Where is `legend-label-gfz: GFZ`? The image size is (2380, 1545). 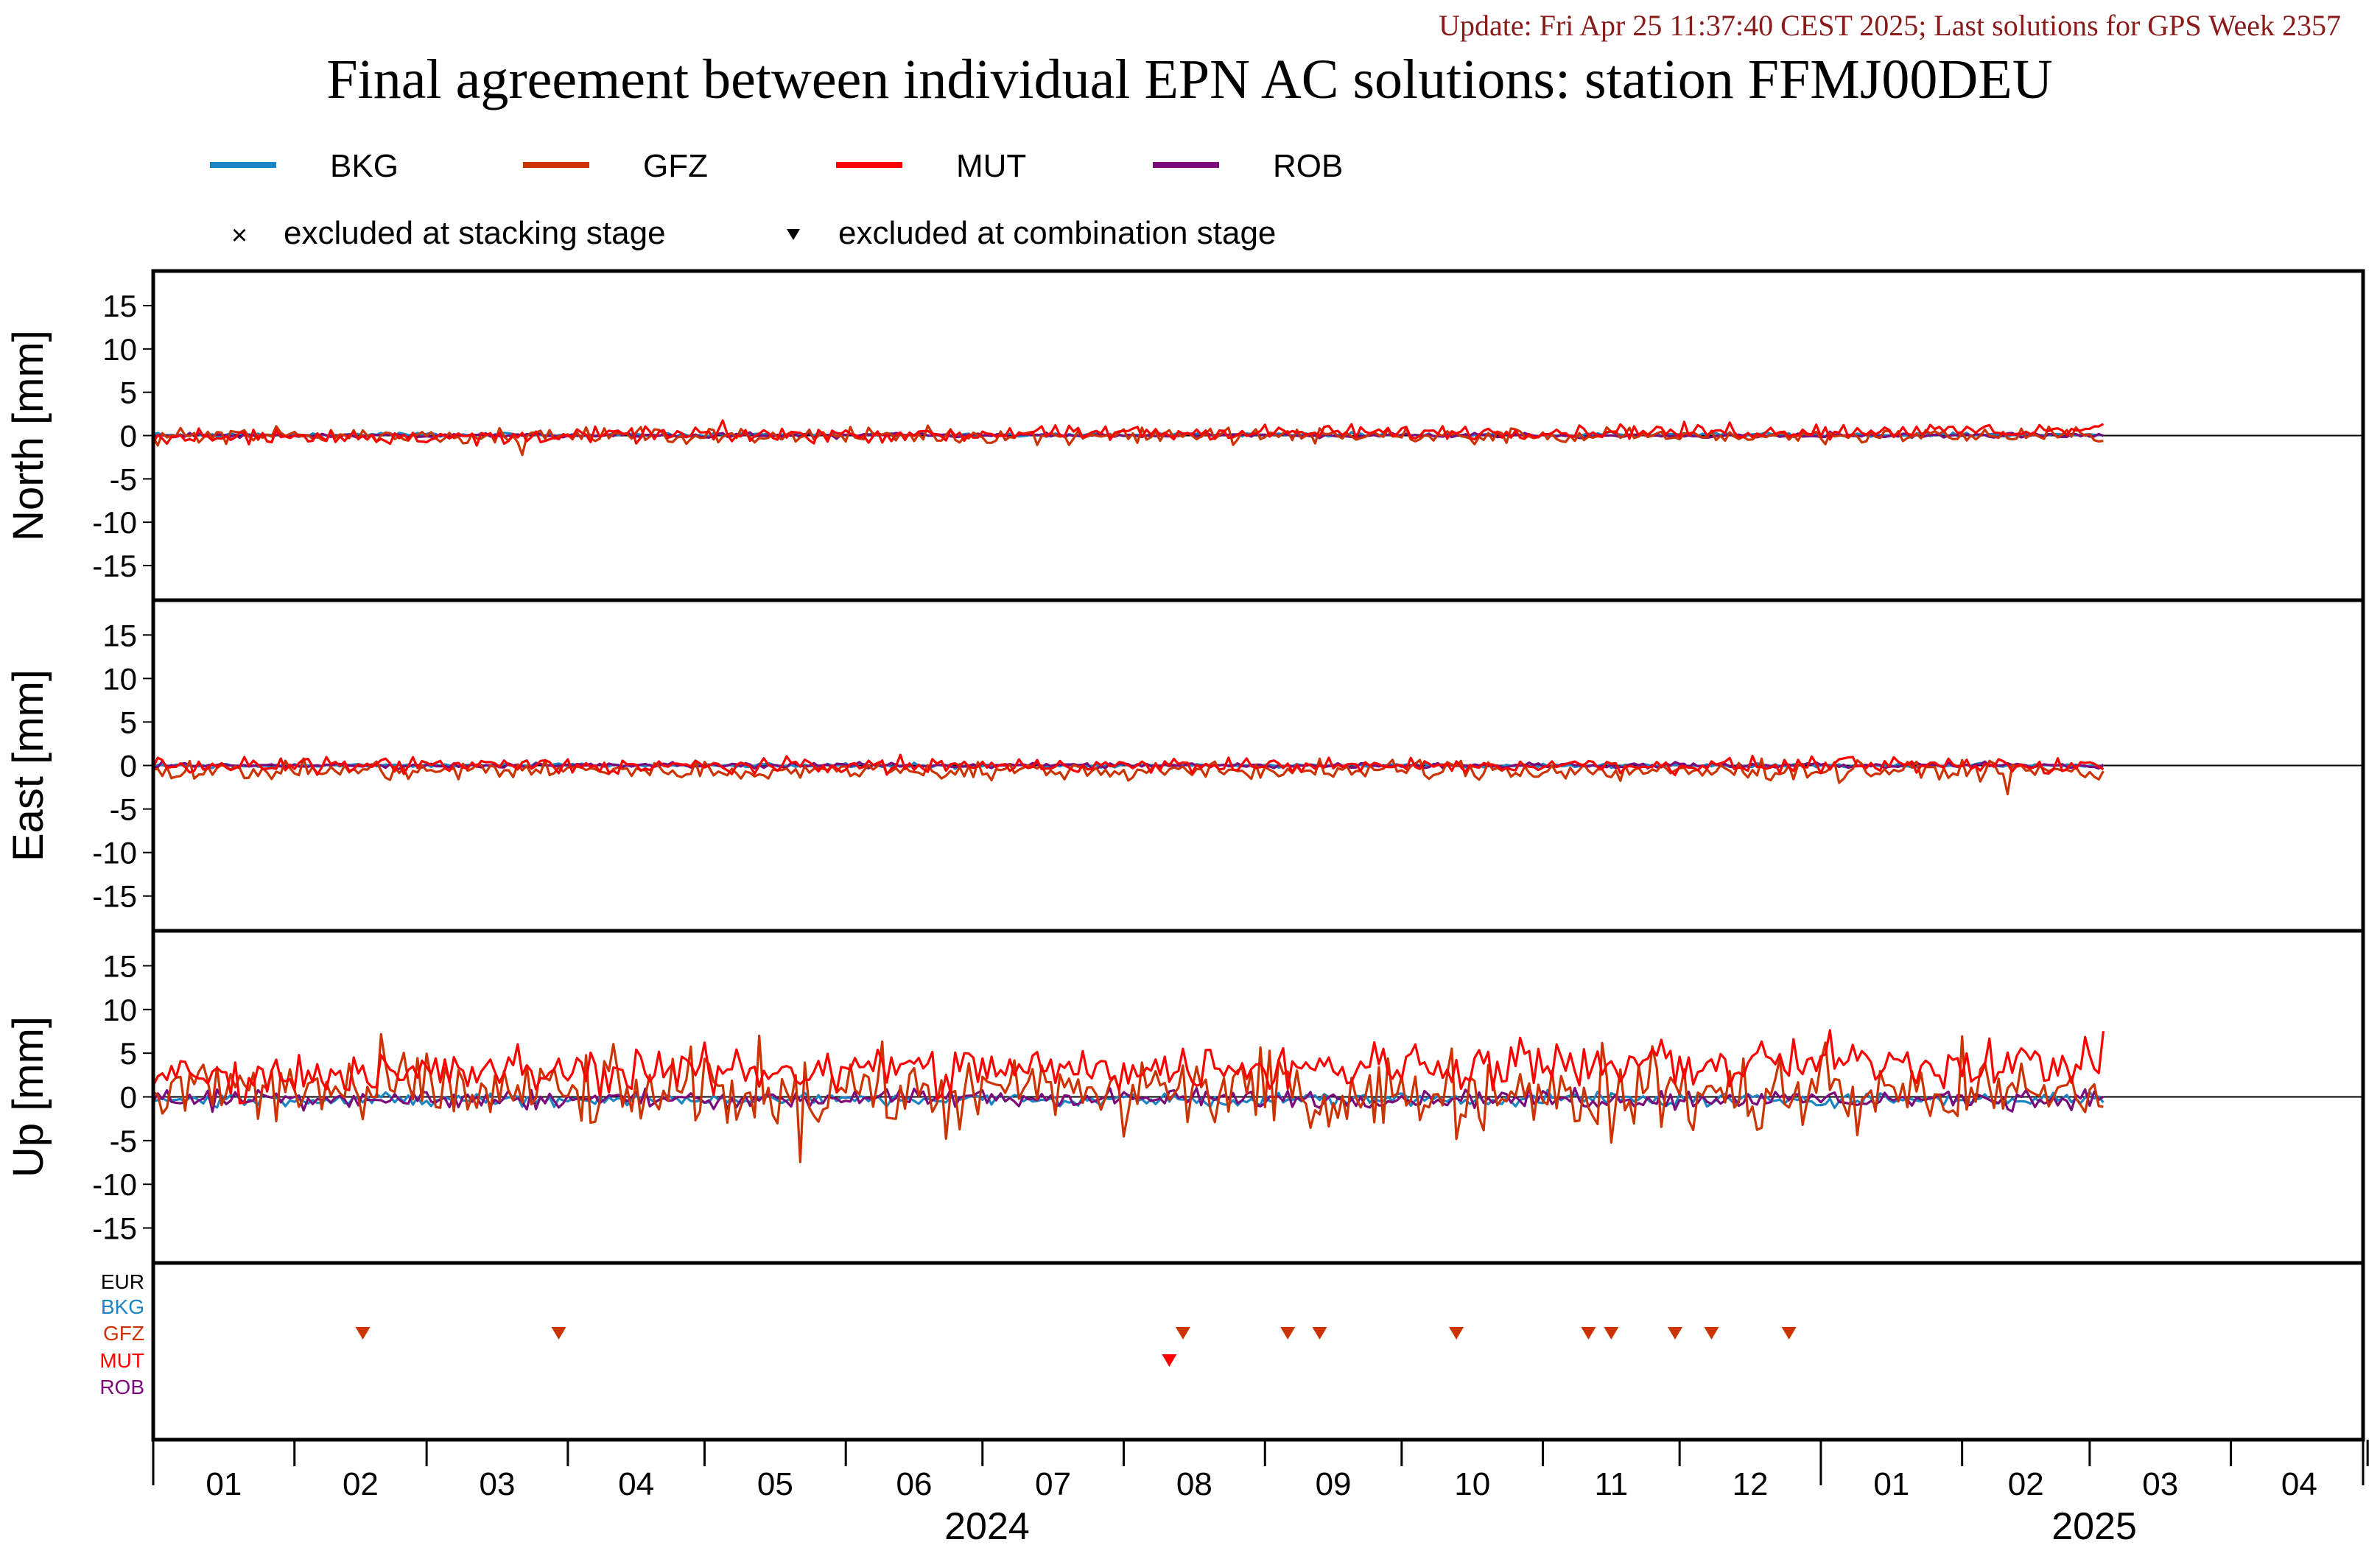 legend-label-gfz: GFZ is located at coordinates (675, 166).